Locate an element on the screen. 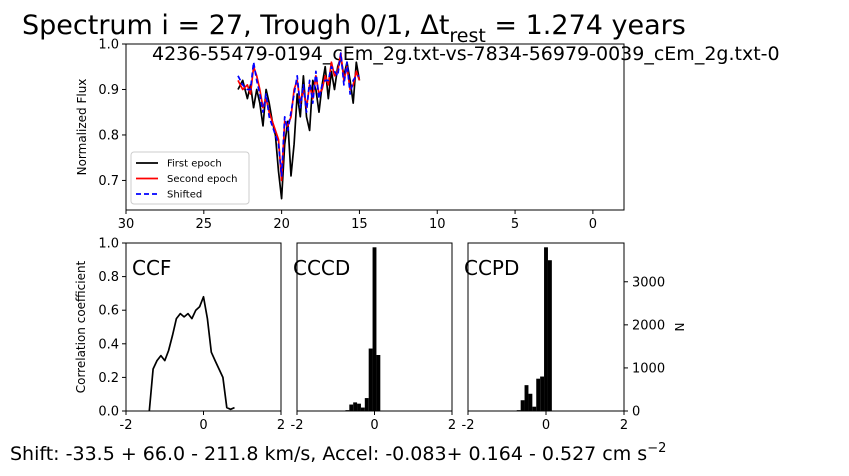 This screenshot has height=476, width=849. x-tick-label: 30 is located at coordinates (126, 224).